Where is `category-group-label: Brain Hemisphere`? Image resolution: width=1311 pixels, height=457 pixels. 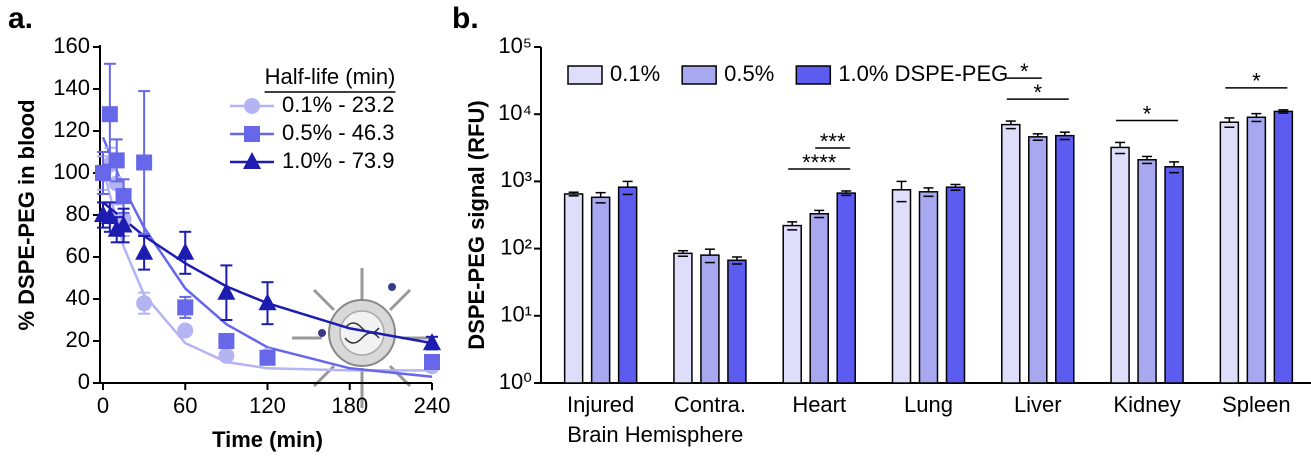 category-group-label: Brain Hemisphere is located at coordinates (655, 434).